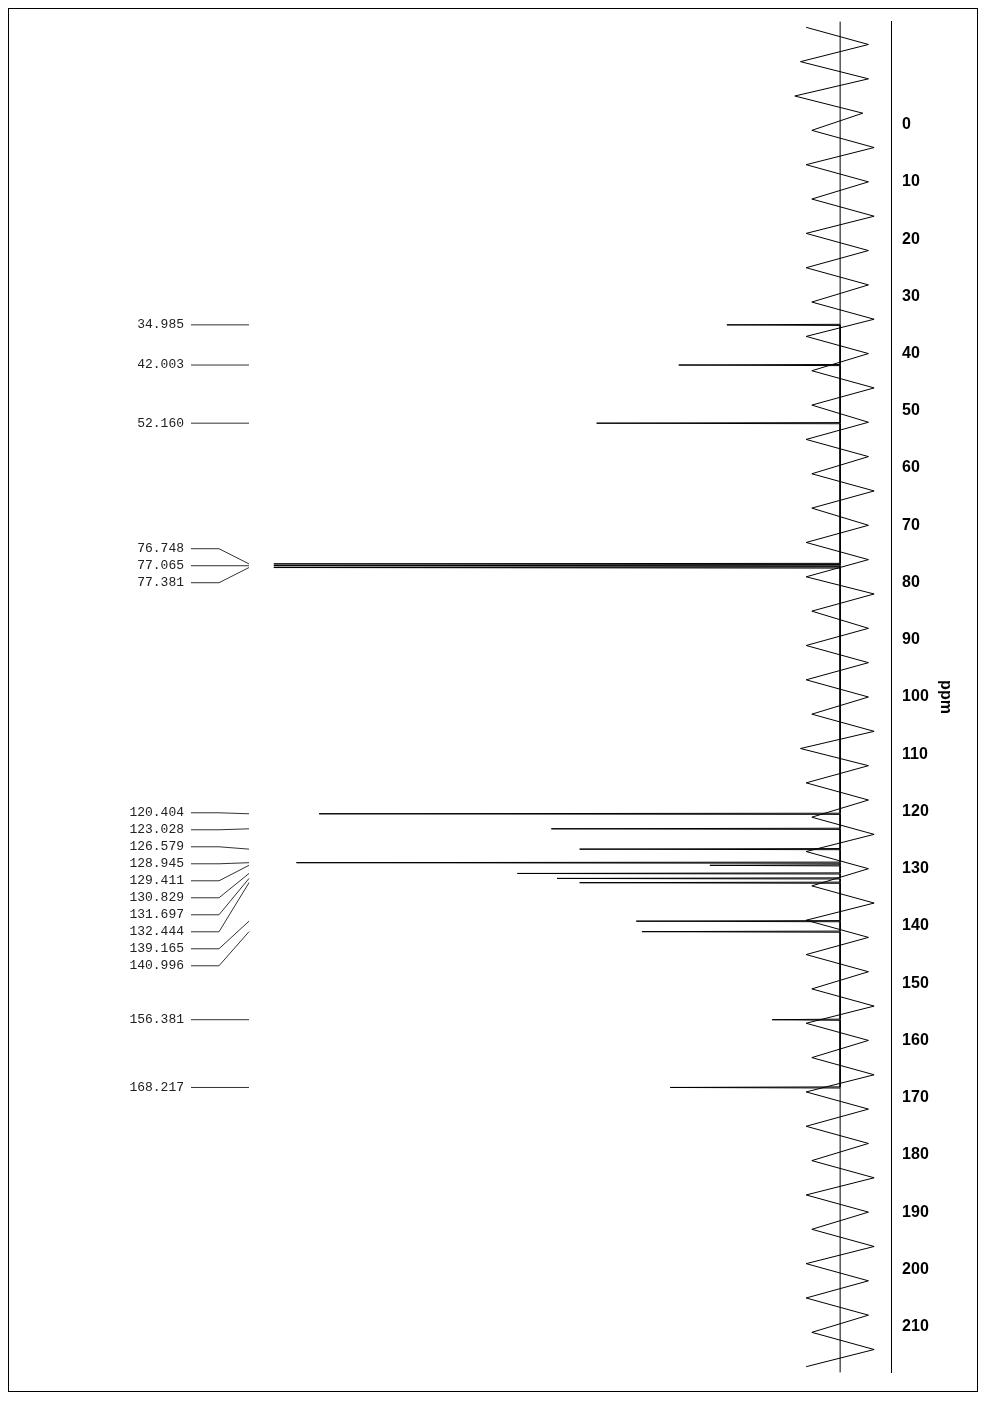 This screenshot has width=988, height=1402. What do you see at coordinates (157, 1020) in the screenshot?
I see `text: 156.381` at bounding box center [157, 1020].